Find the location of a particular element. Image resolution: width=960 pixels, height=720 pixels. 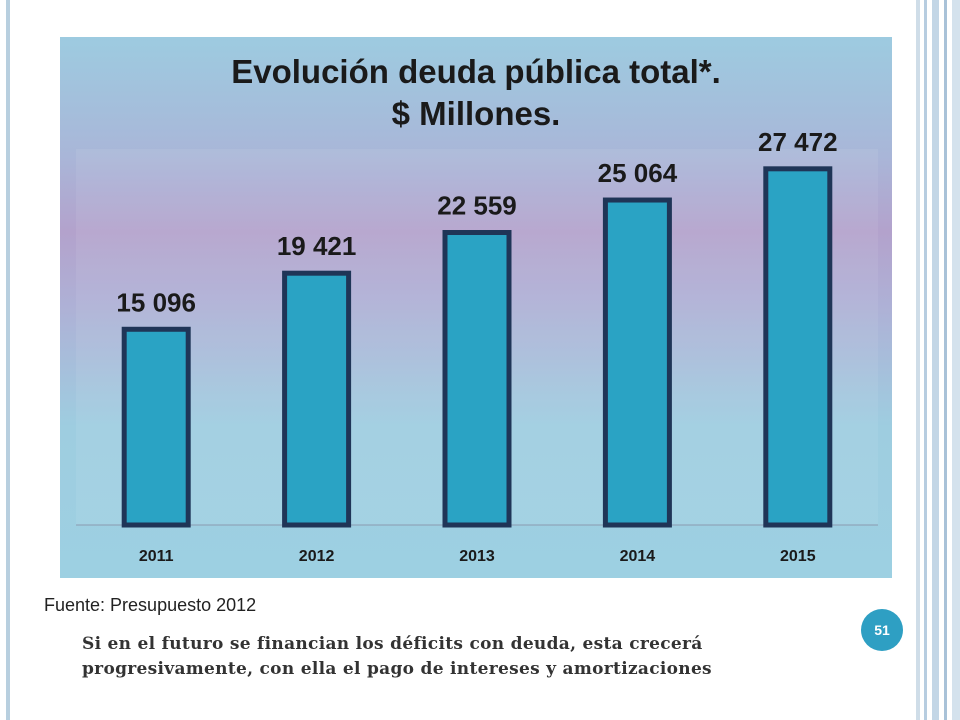

data-label-2013: 22 559 is located at coordinates (477, 206).